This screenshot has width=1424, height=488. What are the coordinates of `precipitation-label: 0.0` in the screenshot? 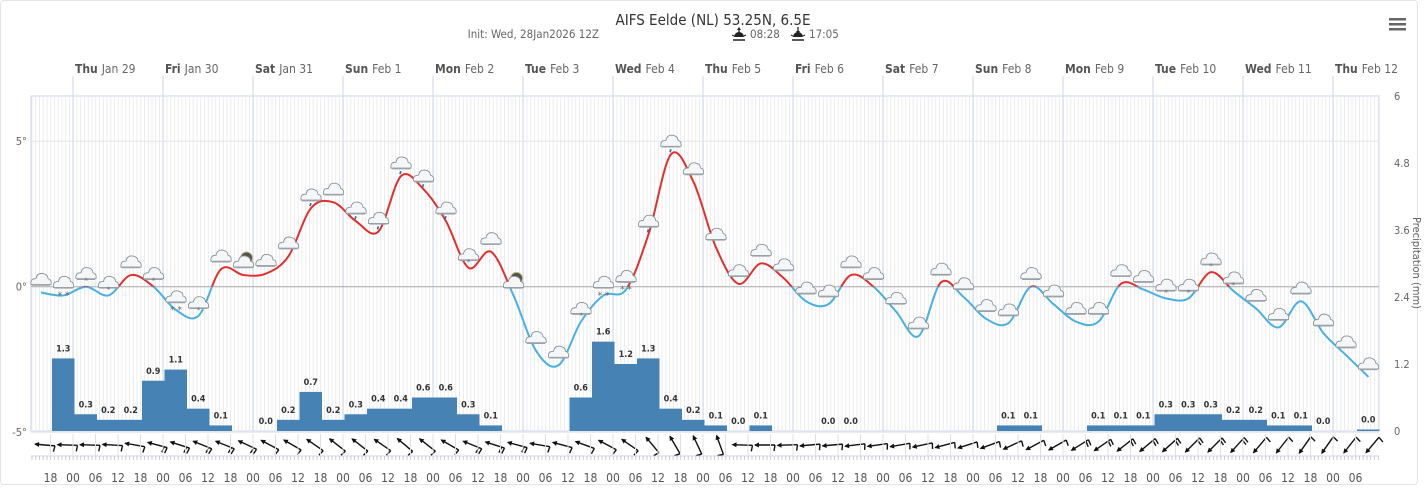 It's located at (1323, 422).